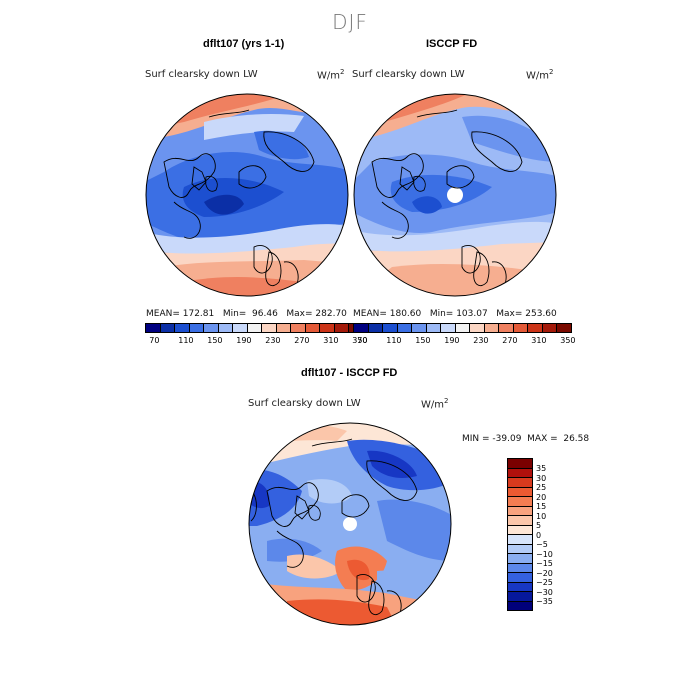 The height and width of the screenshot is (700, 700). What do you see at coordinates (539, 525) in the screenshot?
I see `colorbar-label: 5` at bounding box center [539, 525].